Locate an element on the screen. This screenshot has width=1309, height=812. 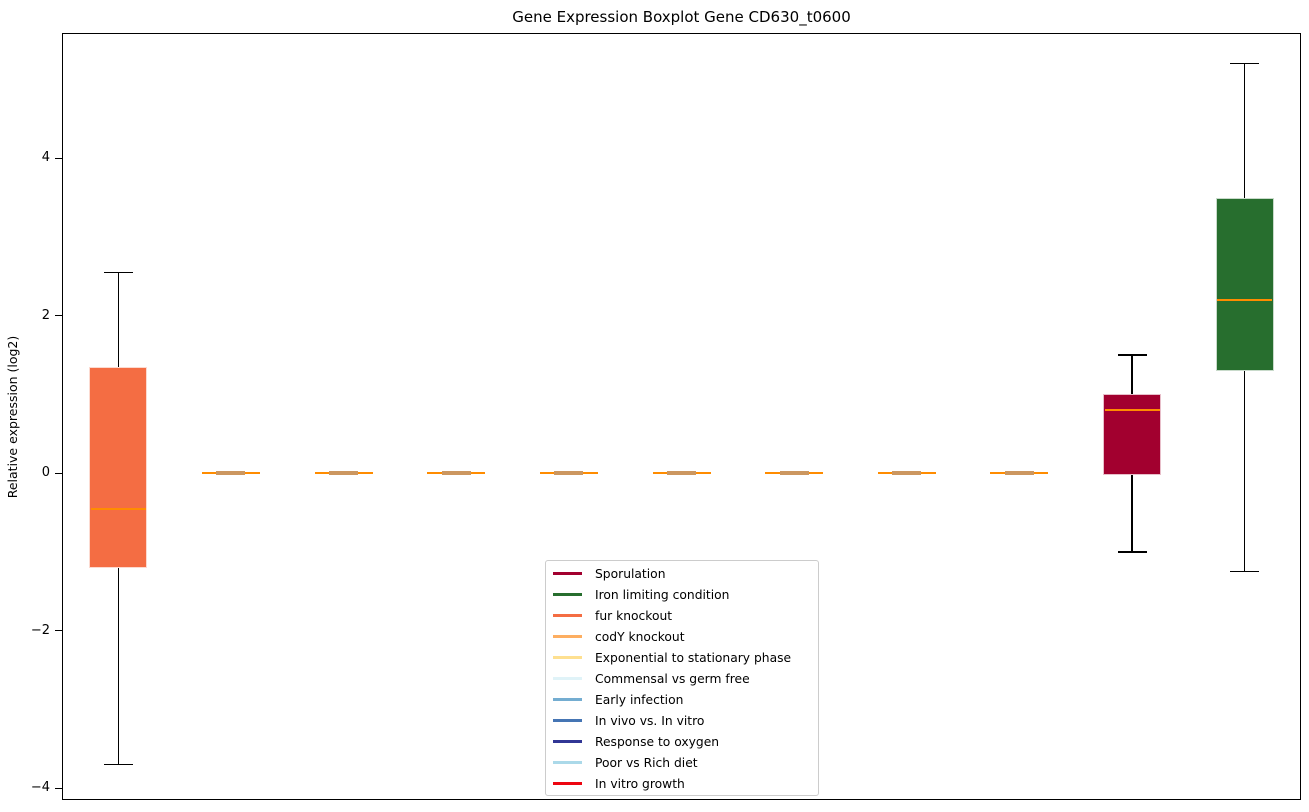
legend-item-label: fur knockout is located at coordinates (634, 615).